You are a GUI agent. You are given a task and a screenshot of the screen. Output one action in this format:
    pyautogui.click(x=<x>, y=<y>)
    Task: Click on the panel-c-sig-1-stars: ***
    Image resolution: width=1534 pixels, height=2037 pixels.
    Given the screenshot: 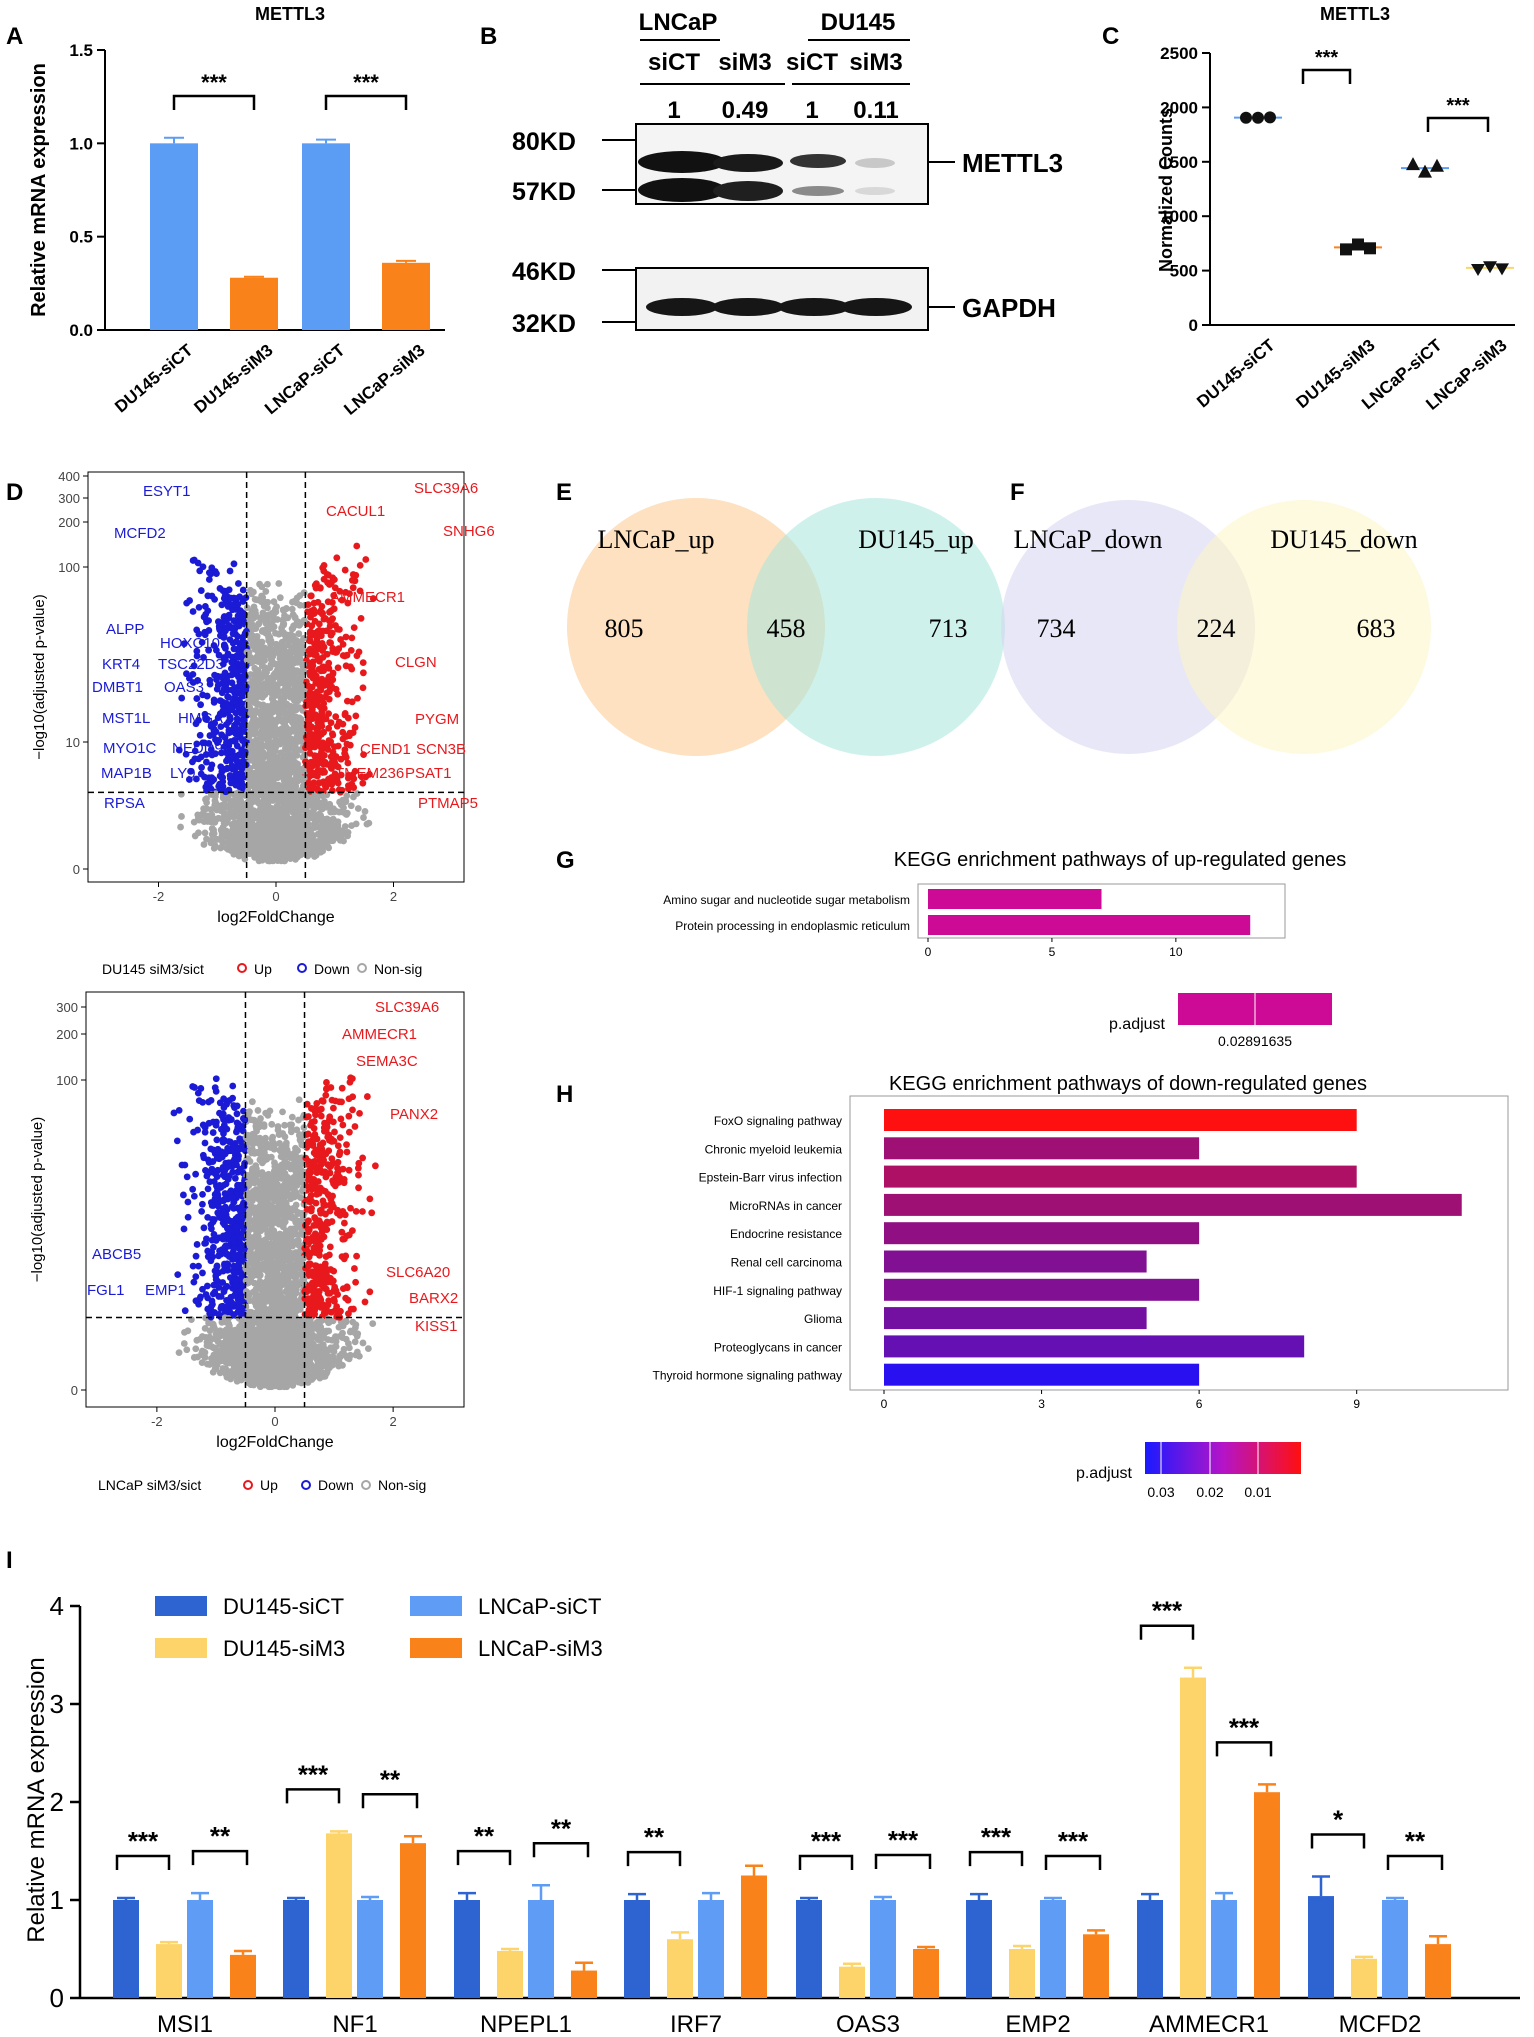 What is the action you would take?
    pyautogui.click(x=1327, y=58)
    